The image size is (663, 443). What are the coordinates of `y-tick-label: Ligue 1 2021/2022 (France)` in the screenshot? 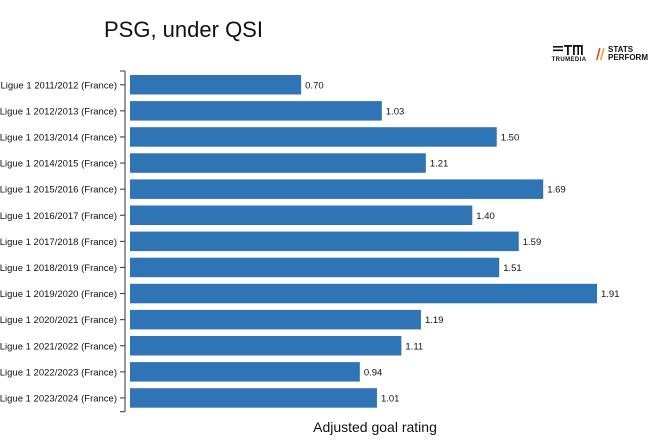 It's located at (58, 346).